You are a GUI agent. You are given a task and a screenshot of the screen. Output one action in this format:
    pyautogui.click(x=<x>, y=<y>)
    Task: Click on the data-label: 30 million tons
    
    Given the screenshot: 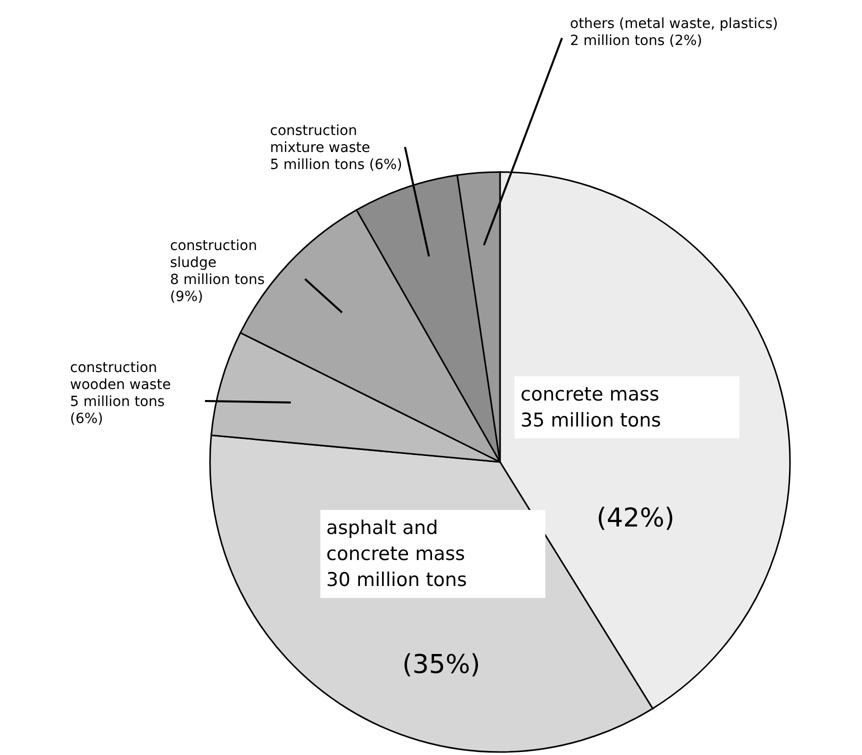 What is the action you would take?
    pyautogui.click(x=396, y=579)
    